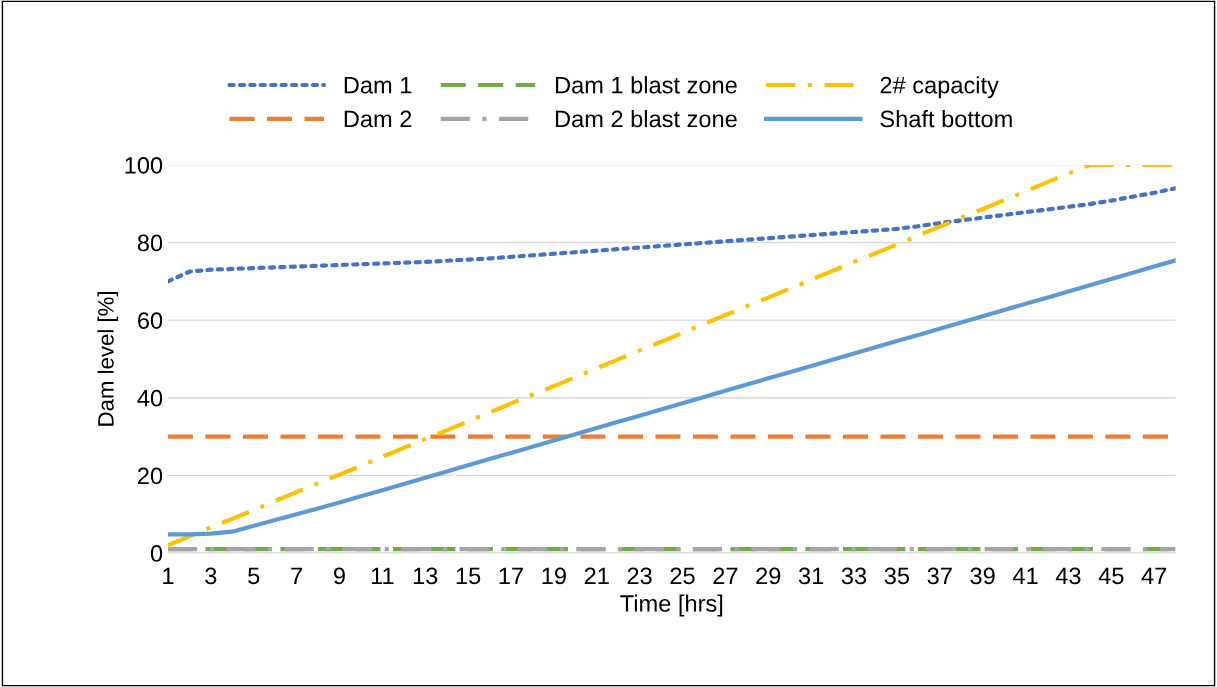 This screenshot has width=1217, height=687. Describe the element at coordinates (1068, 576) in the screenshot. I see `x-tick-label: 43` at that location.